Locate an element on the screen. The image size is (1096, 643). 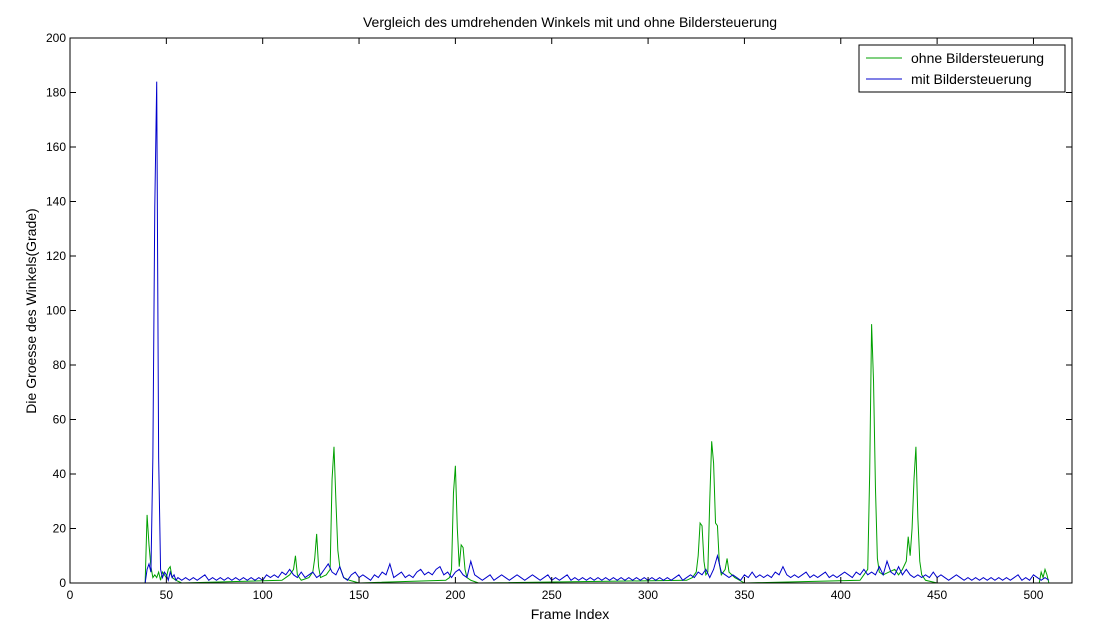
y-tick-label: 120 is located at coordinates (56, 256).